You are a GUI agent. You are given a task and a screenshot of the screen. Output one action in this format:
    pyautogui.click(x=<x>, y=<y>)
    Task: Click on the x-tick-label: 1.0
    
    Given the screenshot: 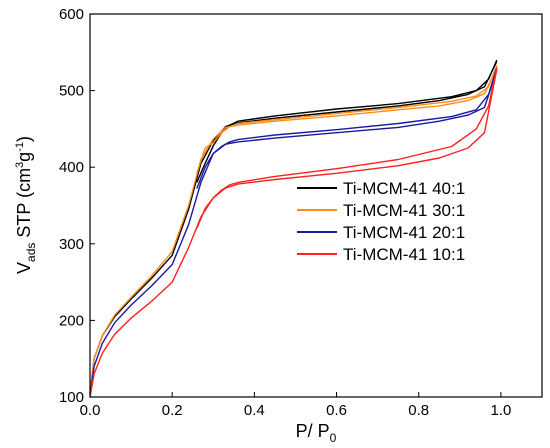 What is the action you would take?
    pyautogui.click(x=500, y=410)
    